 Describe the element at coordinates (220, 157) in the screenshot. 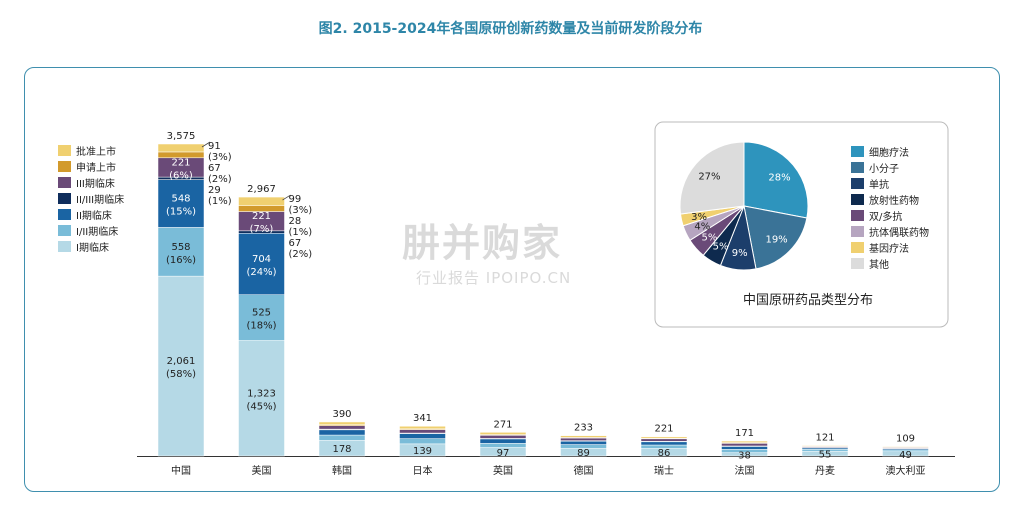

I see `callout-label: (3%)` at that location.